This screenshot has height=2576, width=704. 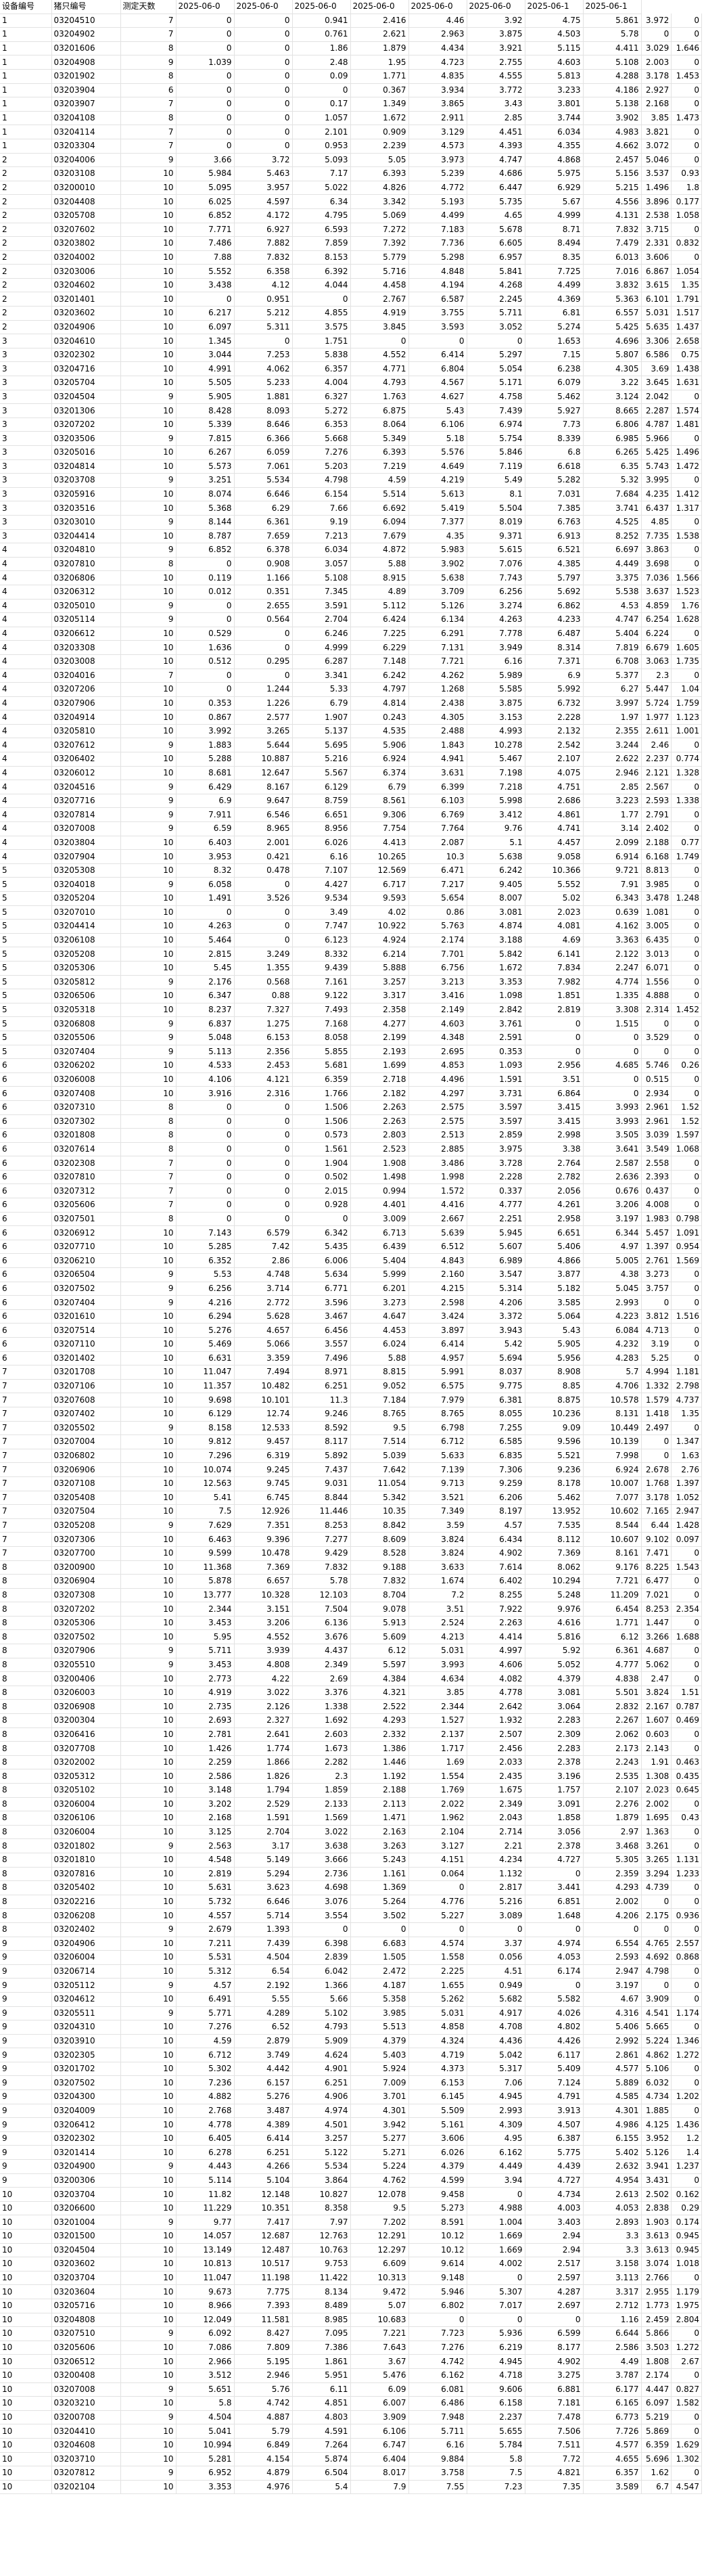 I want to click on table-cell: 7.264, so click(x=321, y=2445).